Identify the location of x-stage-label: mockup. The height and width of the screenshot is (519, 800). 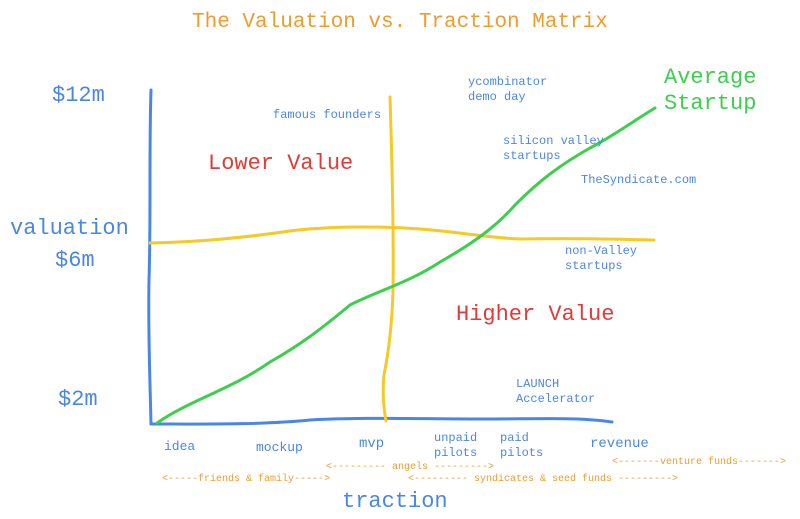
(279, 447).